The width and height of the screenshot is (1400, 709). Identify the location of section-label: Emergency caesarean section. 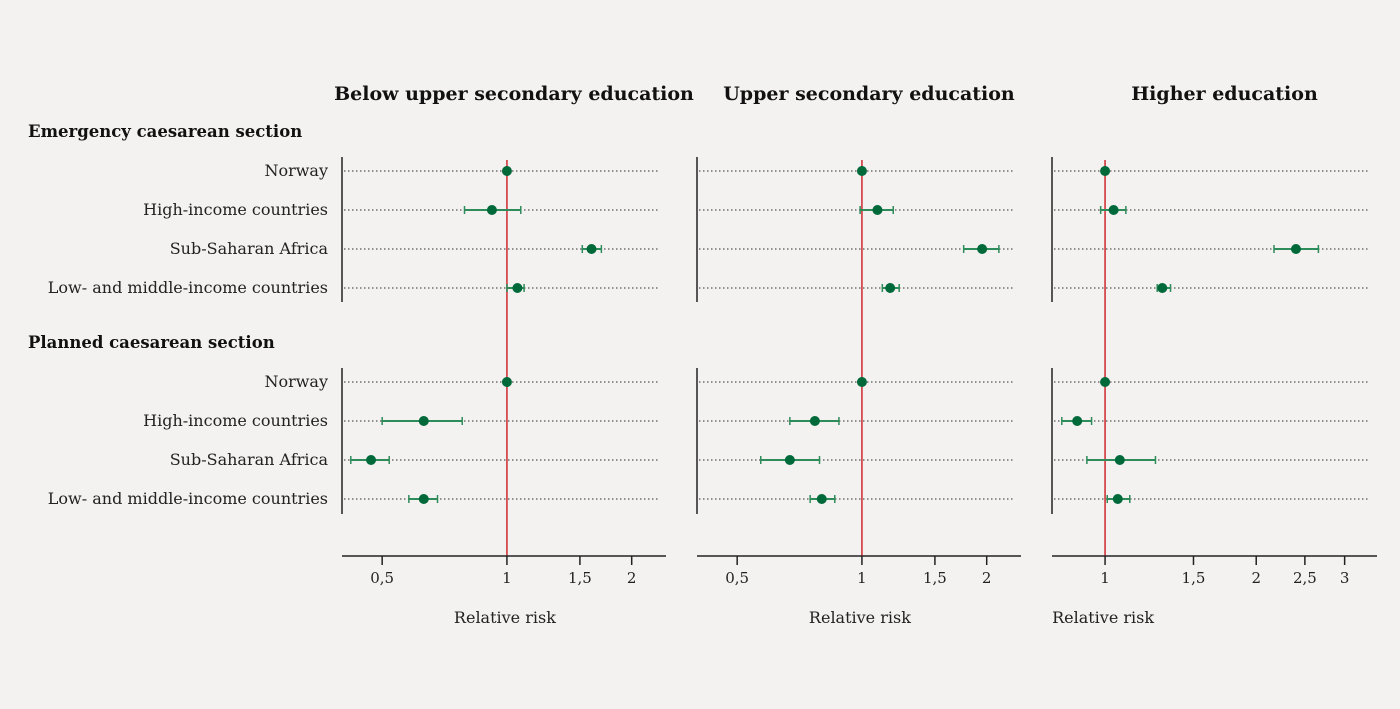
(165, 131).